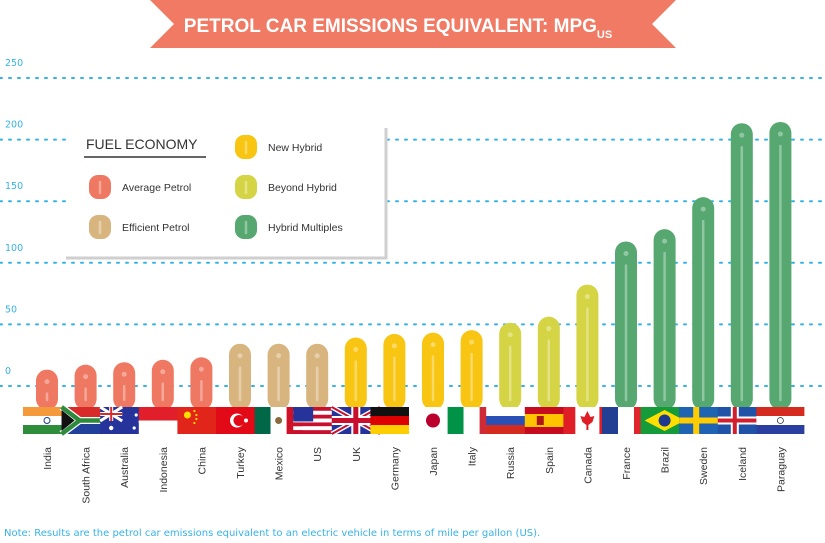  I want to click on us-flag, so click(317, 421).